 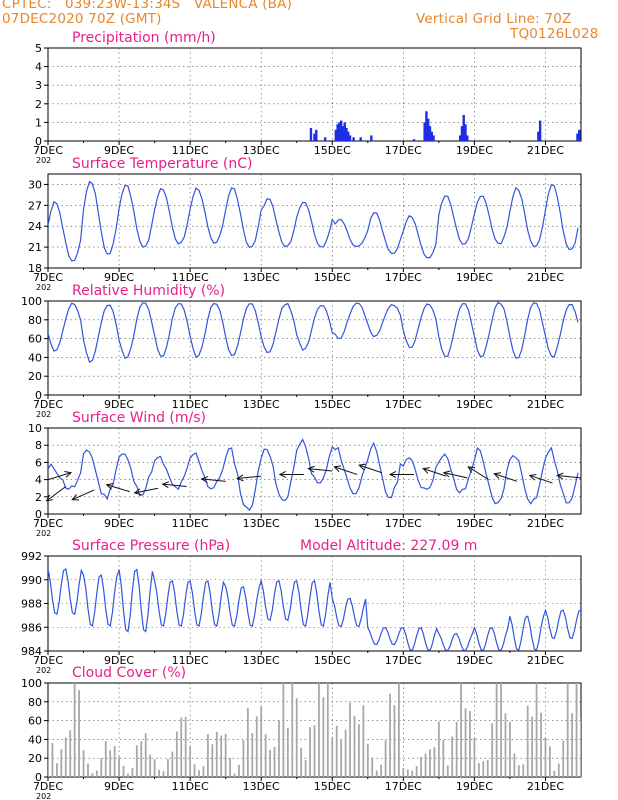 I want to click on temp-frame, so click(x=314, y=221).